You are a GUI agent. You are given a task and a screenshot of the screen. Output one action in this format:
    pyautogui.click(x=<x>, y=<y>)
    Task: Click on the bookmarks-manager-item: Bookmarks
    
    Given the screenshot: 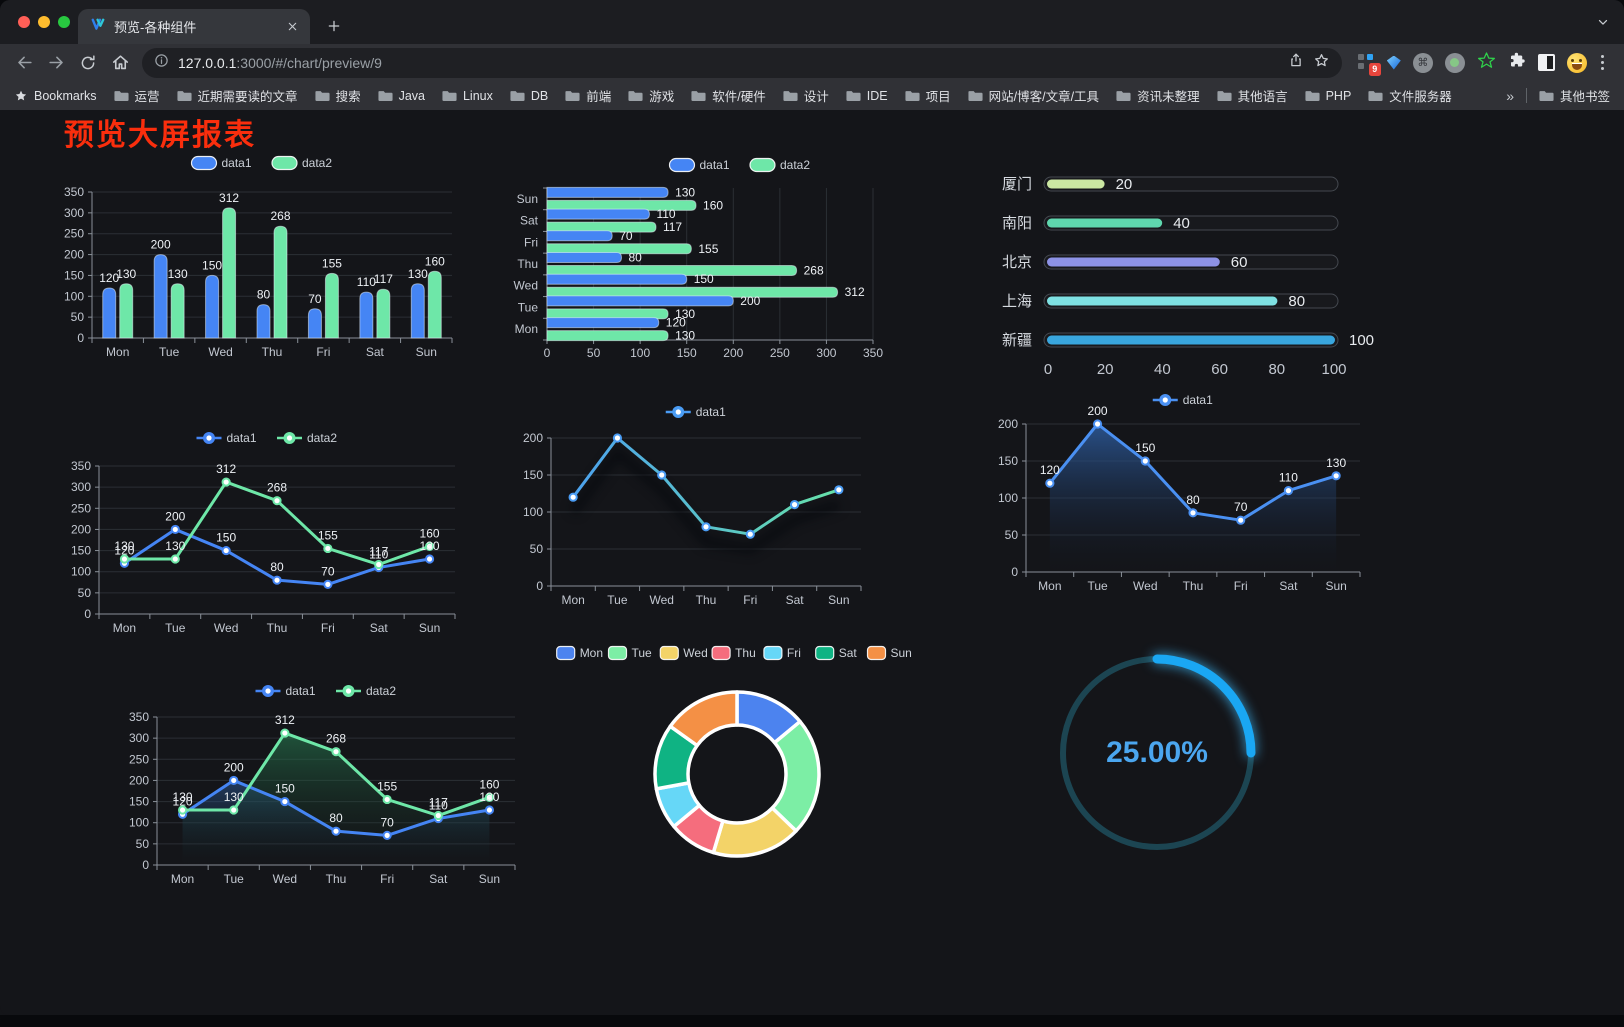 What is the action you would take?
    pyautogui.click(x=55, y=96)
    